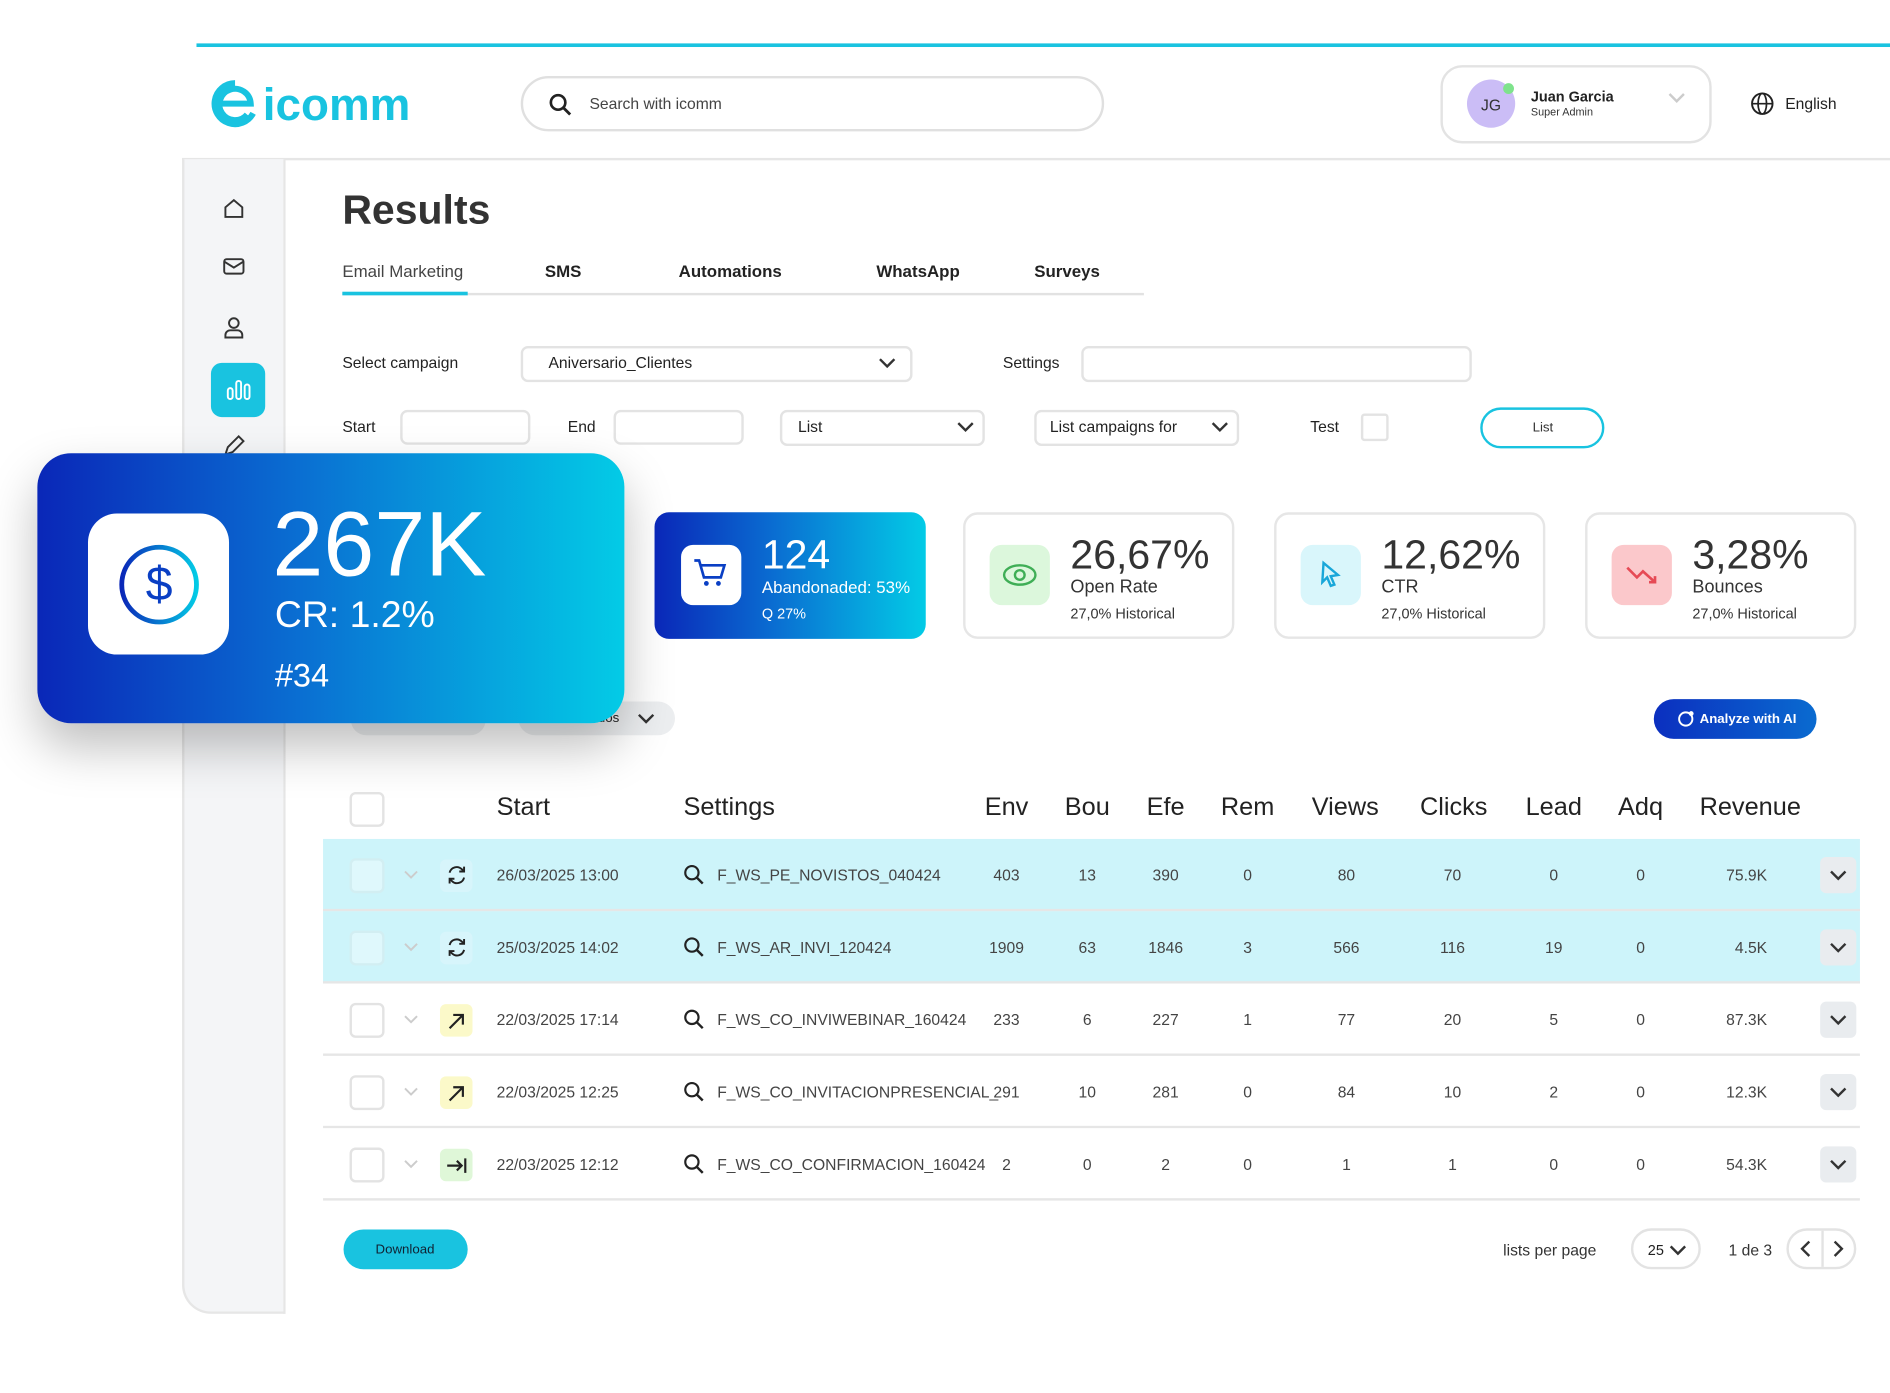 This screenshot has width=1890, height=1393. I want to click on mail-icon, so click(234, 267).